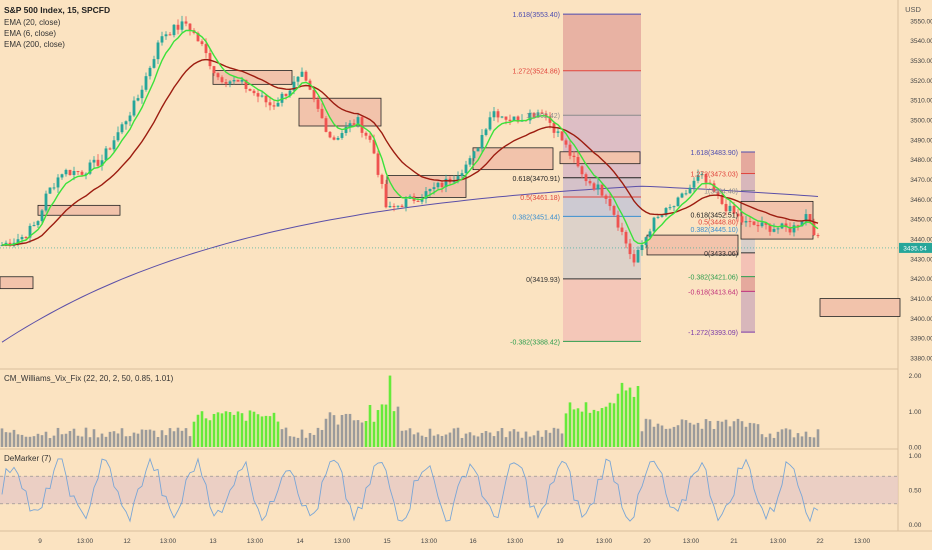  I want to click on demarker-panel-title: DeMarker (7), so click(27, 458).